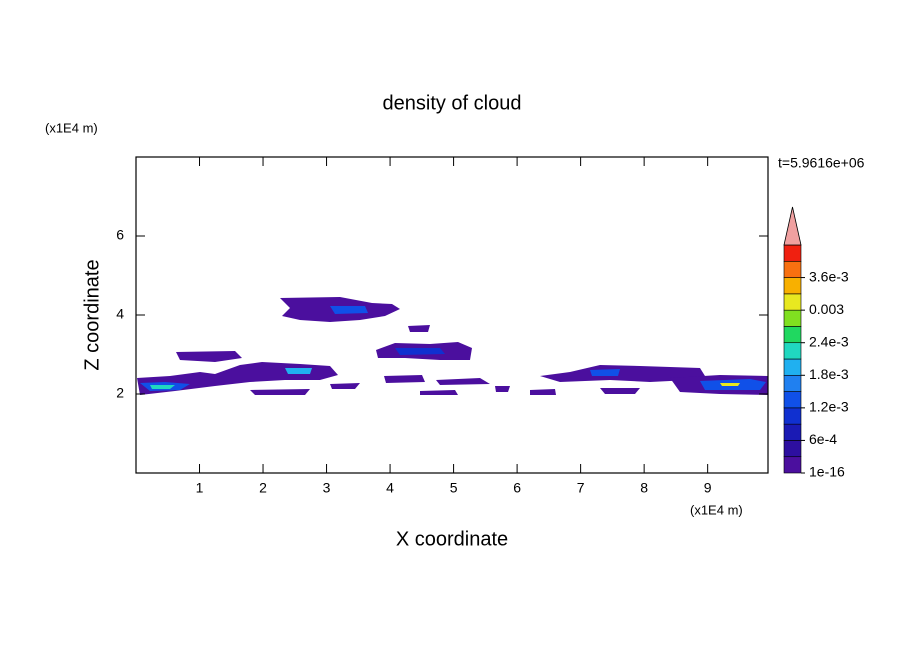 Image resolution: width=904 pixels, height=654 pixels. I want to click on colorbar-tick-label: 1e-16, so click(827, 472).